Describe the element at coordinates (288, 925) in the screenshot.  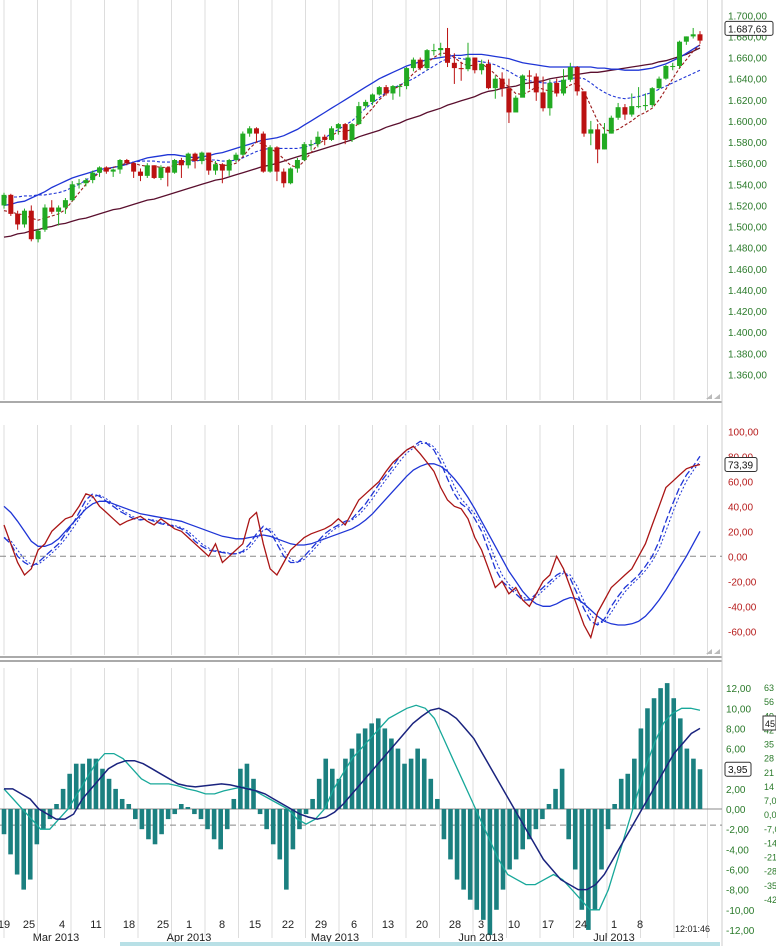
I see `x-day-label: 22` at that location.